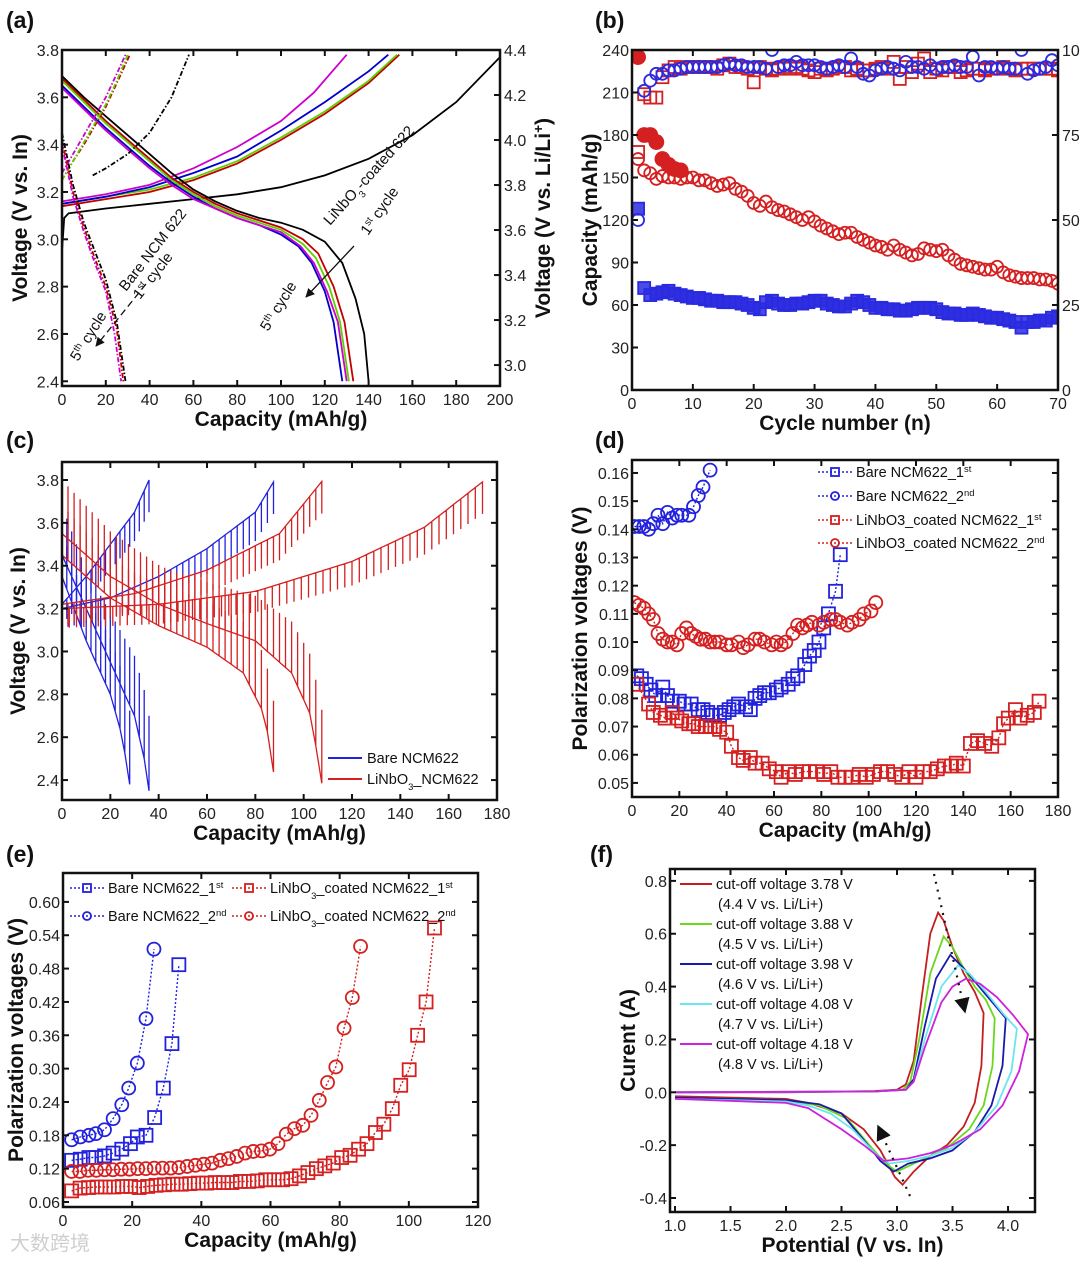 Image resolution: width=1080 pixels, height=1263 pixels. Describe the element at coordinates (839, 730) in the screenshot. I see `series-linbo3-coated-ncm622-1-st-` at that location.